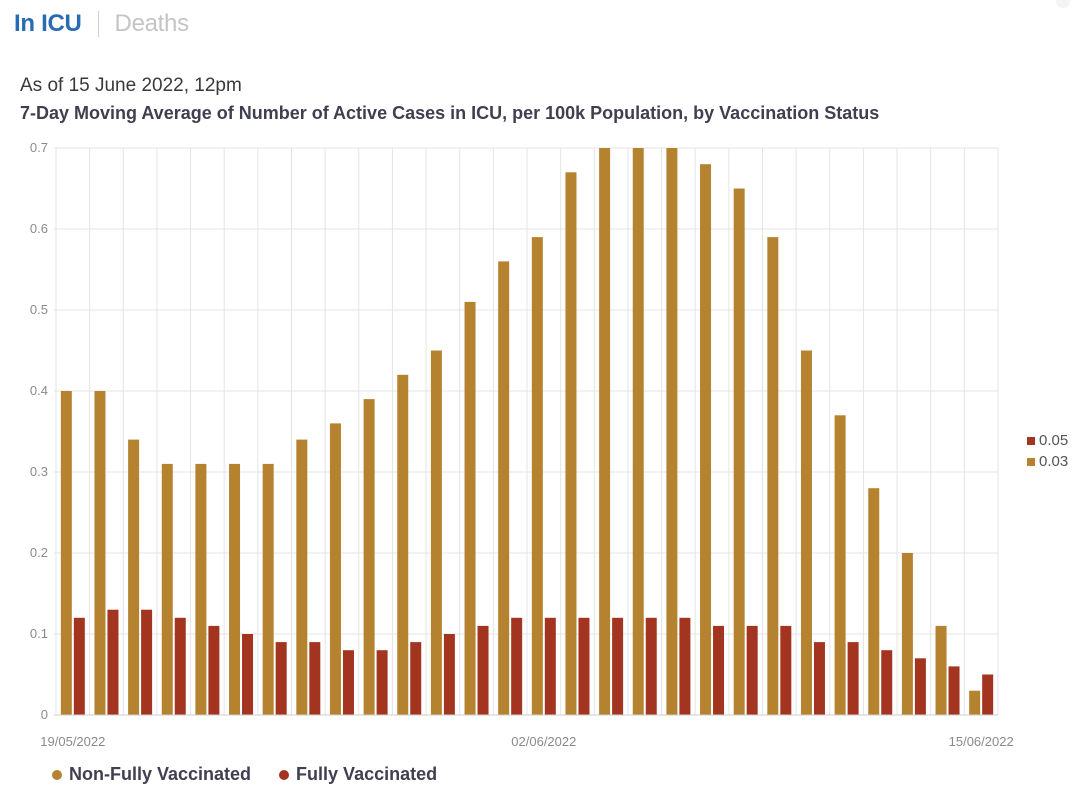 Image resolution: width=1080 pixels, height=794 pixels. What do you see at coordinates (1054, 440) in the screenshot?
I see `side-legend-value-fully: 0.05` at bounding box center [1054, 440].